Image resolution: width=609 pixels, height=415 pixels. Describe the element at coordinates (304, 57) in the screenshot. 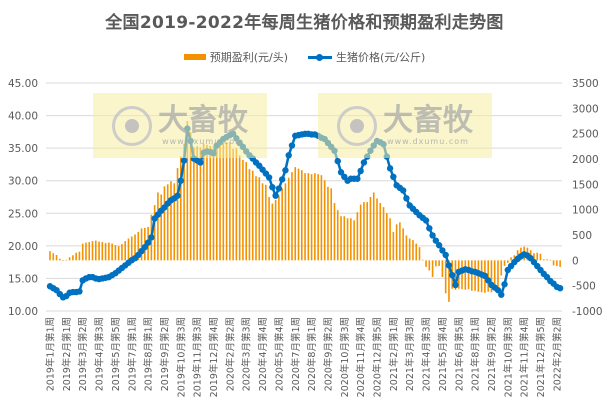

I see `legend: 预期盈利(元/头) 生猪价格(元/公斤)` at that location.